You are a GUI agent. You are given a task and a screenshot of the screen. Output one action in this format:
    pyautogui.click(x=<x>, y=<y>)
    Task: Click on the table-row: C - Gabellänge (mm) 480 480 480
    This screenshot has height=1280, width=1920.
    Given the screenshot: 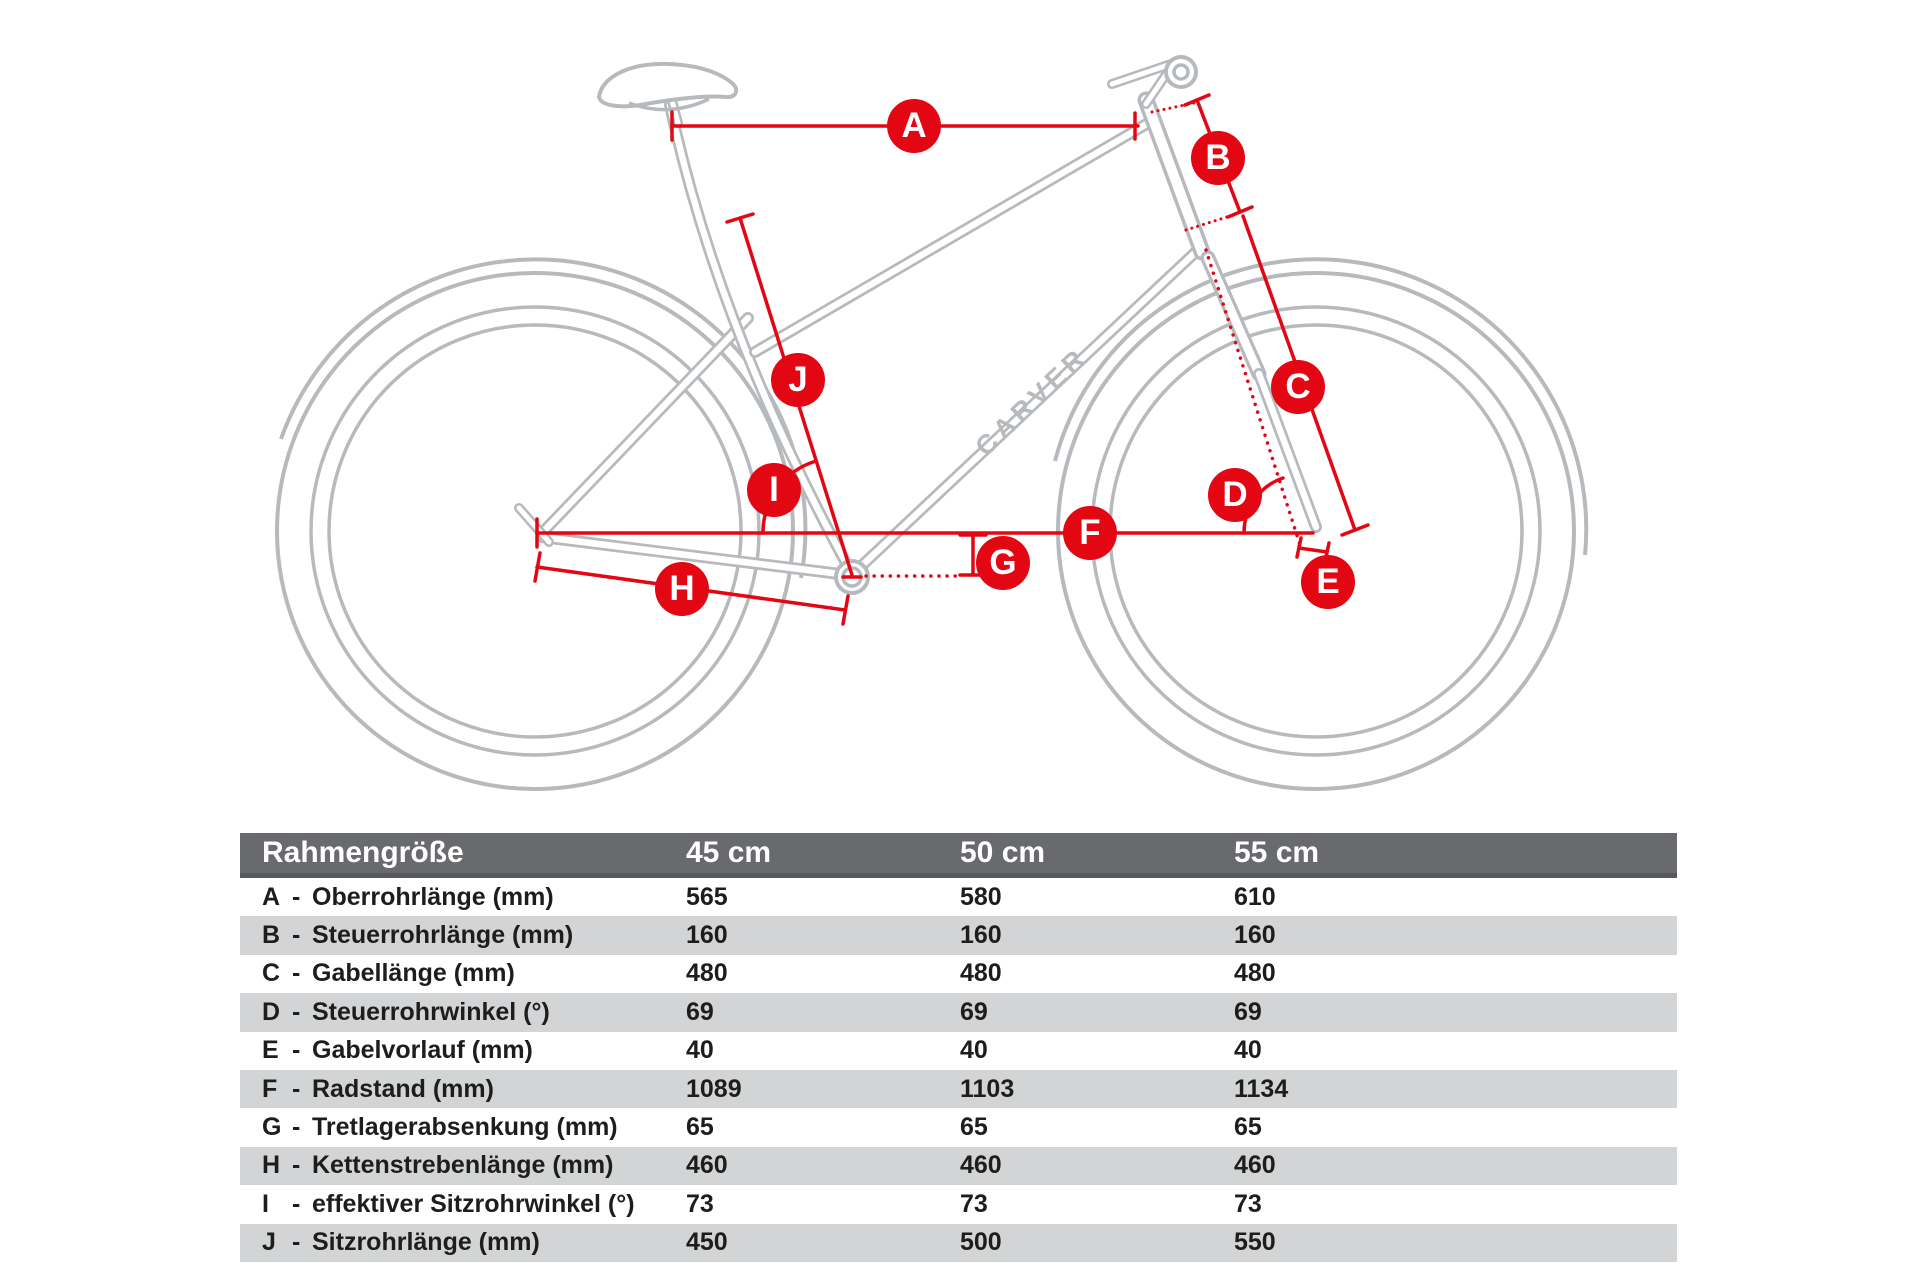 What is the action you would take?
    pyautogui.click(x=958, y=974)
    